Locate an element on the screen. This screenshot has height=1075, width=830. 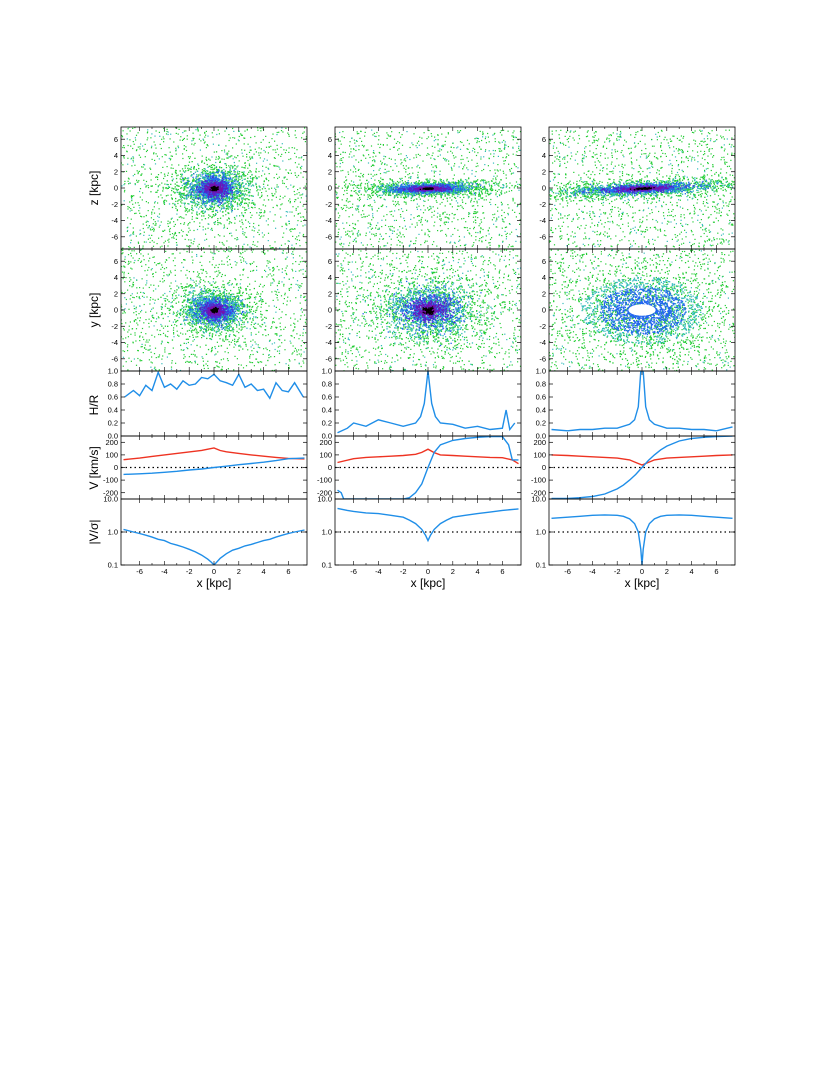
central-hole is located at coordinates (642, 310).